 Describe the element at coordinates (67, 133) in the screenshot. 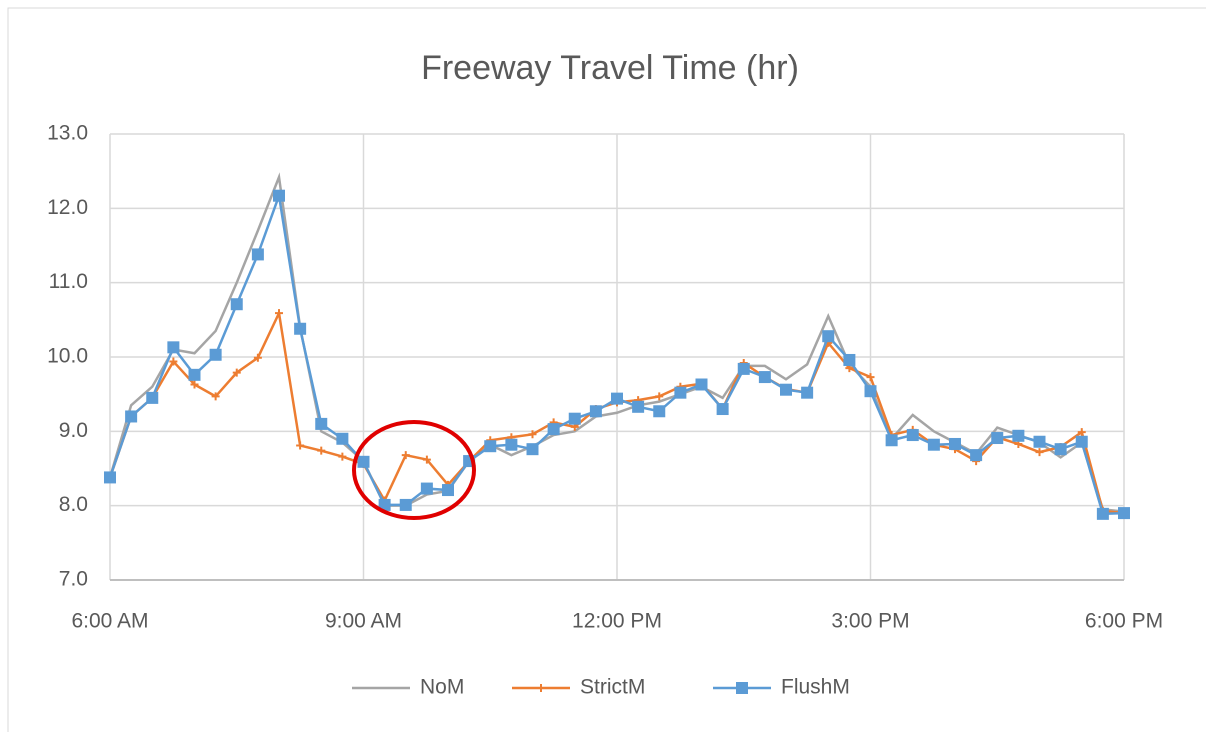

I see `y-tick-label: 13.0` at that location.